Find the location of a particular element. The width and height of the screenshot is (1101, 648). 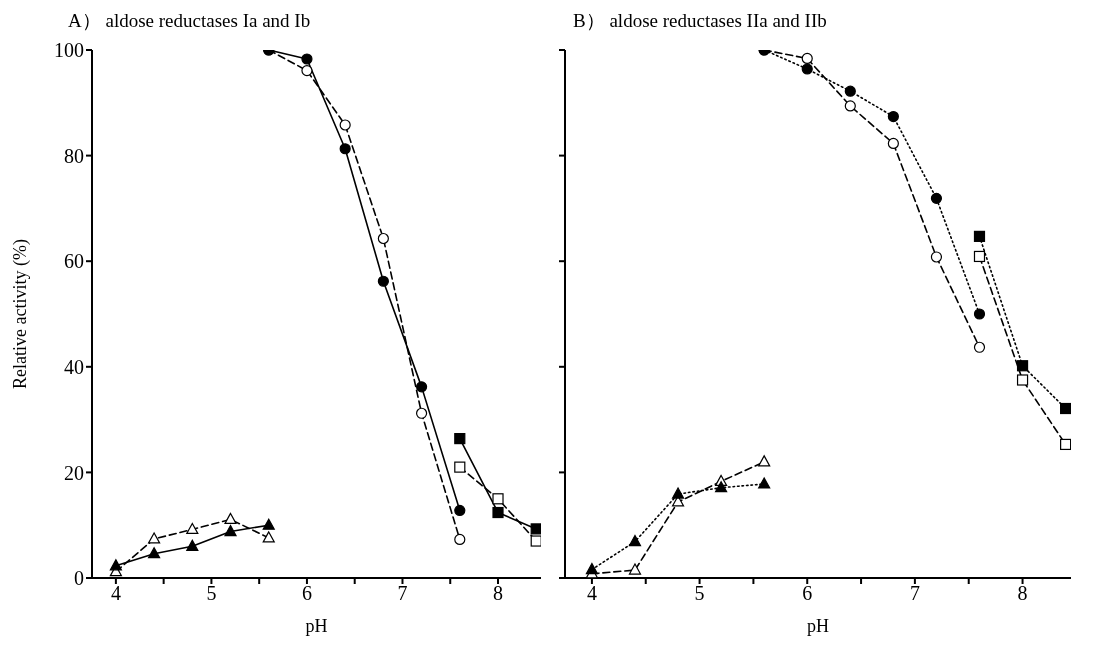

y-tick-label: 60 is located at coordinates (74, 261).